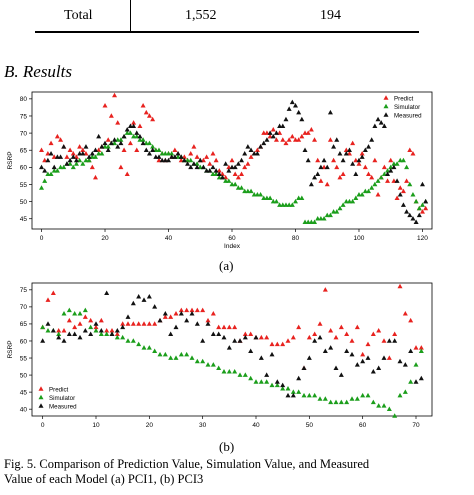 This screenshot has width=474, height=495. Describe the element at coordinates (404, 98) in the screenshot. I see `legend-entry-predict: Predict` at that location.